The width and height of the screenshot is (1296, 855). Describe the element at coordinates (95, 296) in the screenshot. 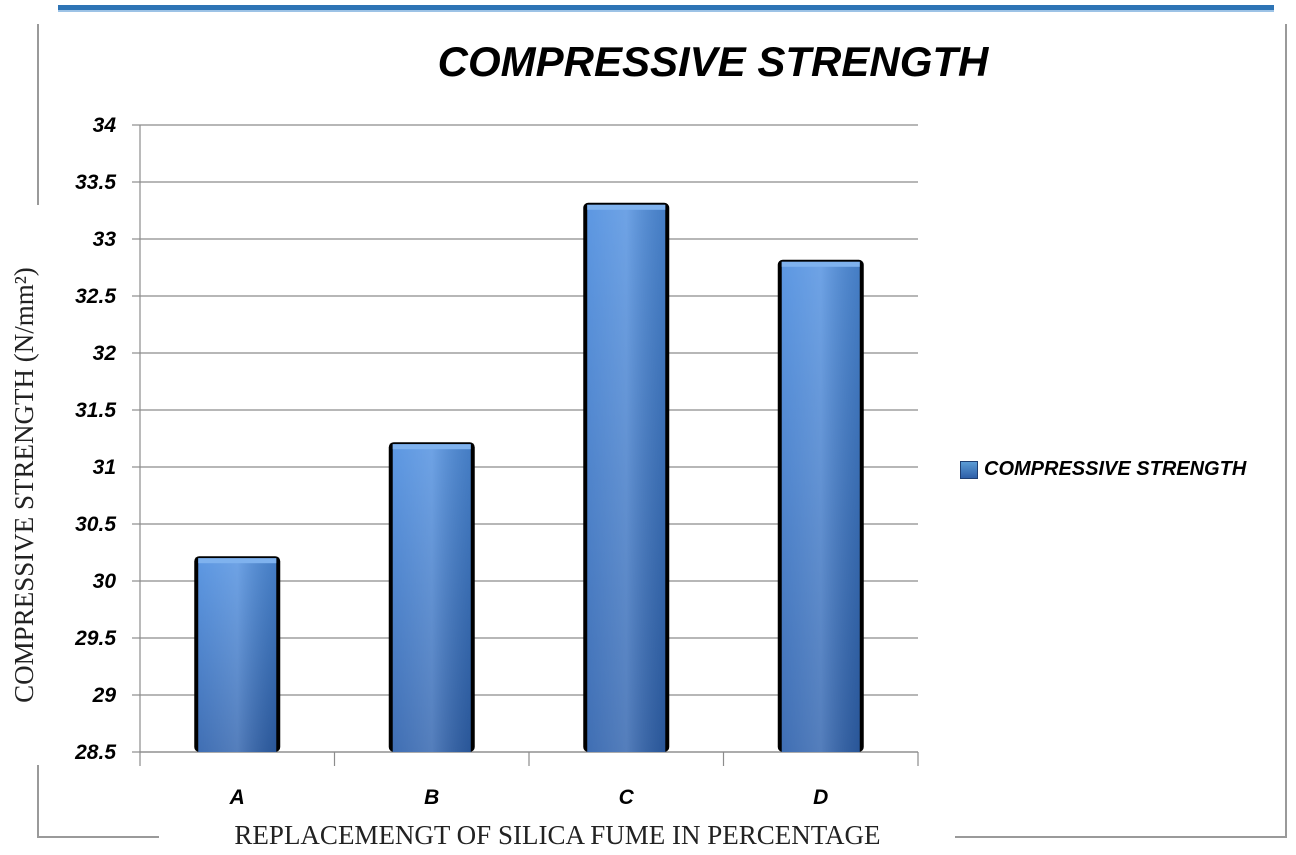

I see `y-tick-label: 32.5` at that location.